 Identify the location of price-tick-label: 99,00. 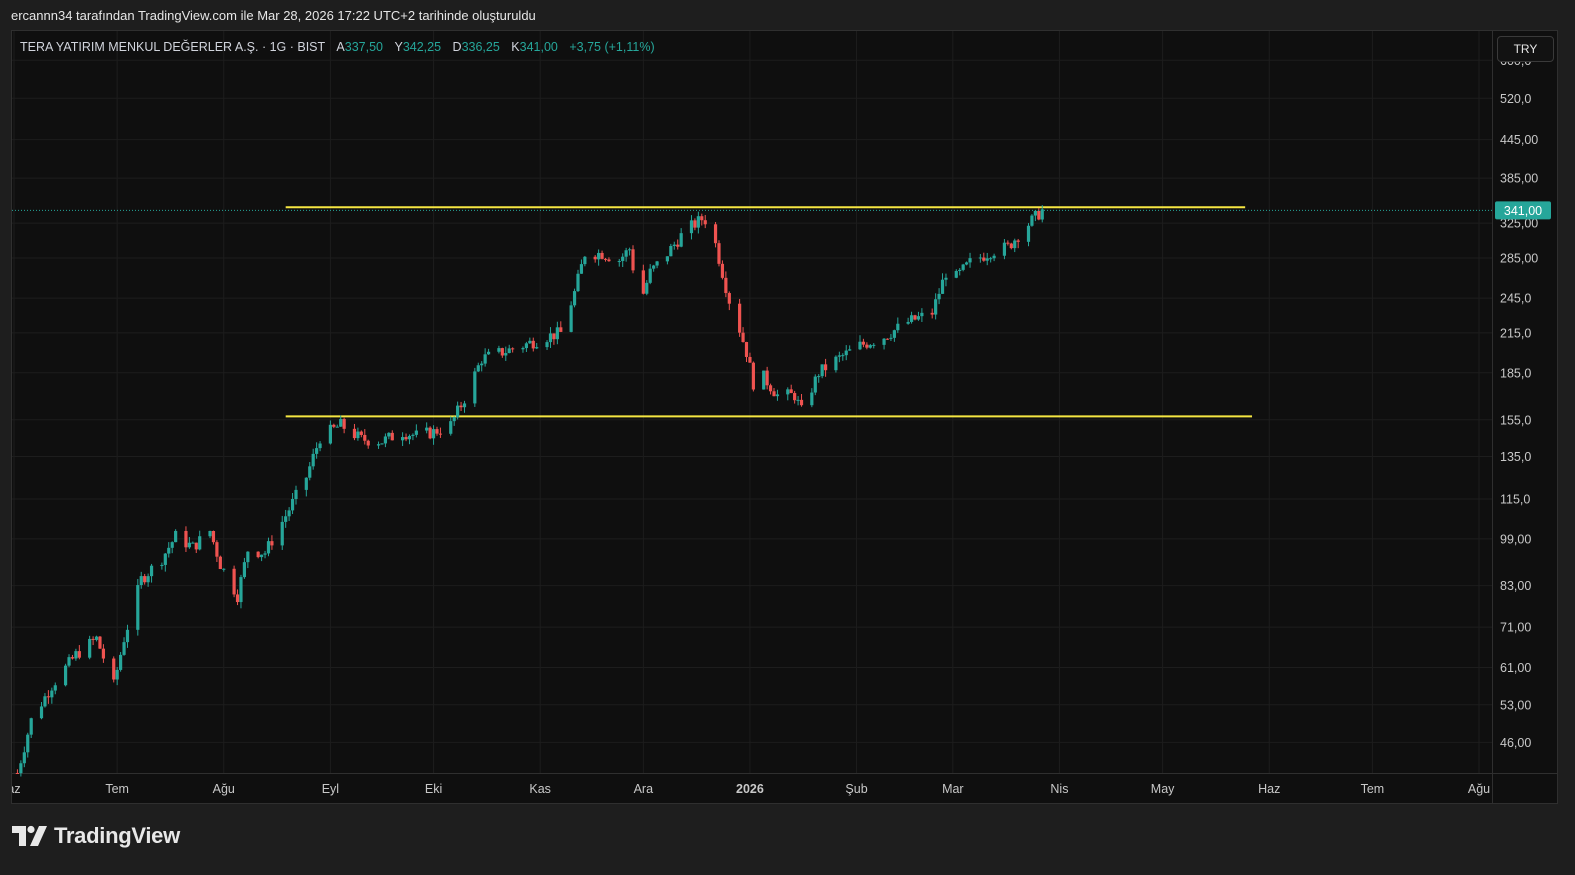
(1515, 539).